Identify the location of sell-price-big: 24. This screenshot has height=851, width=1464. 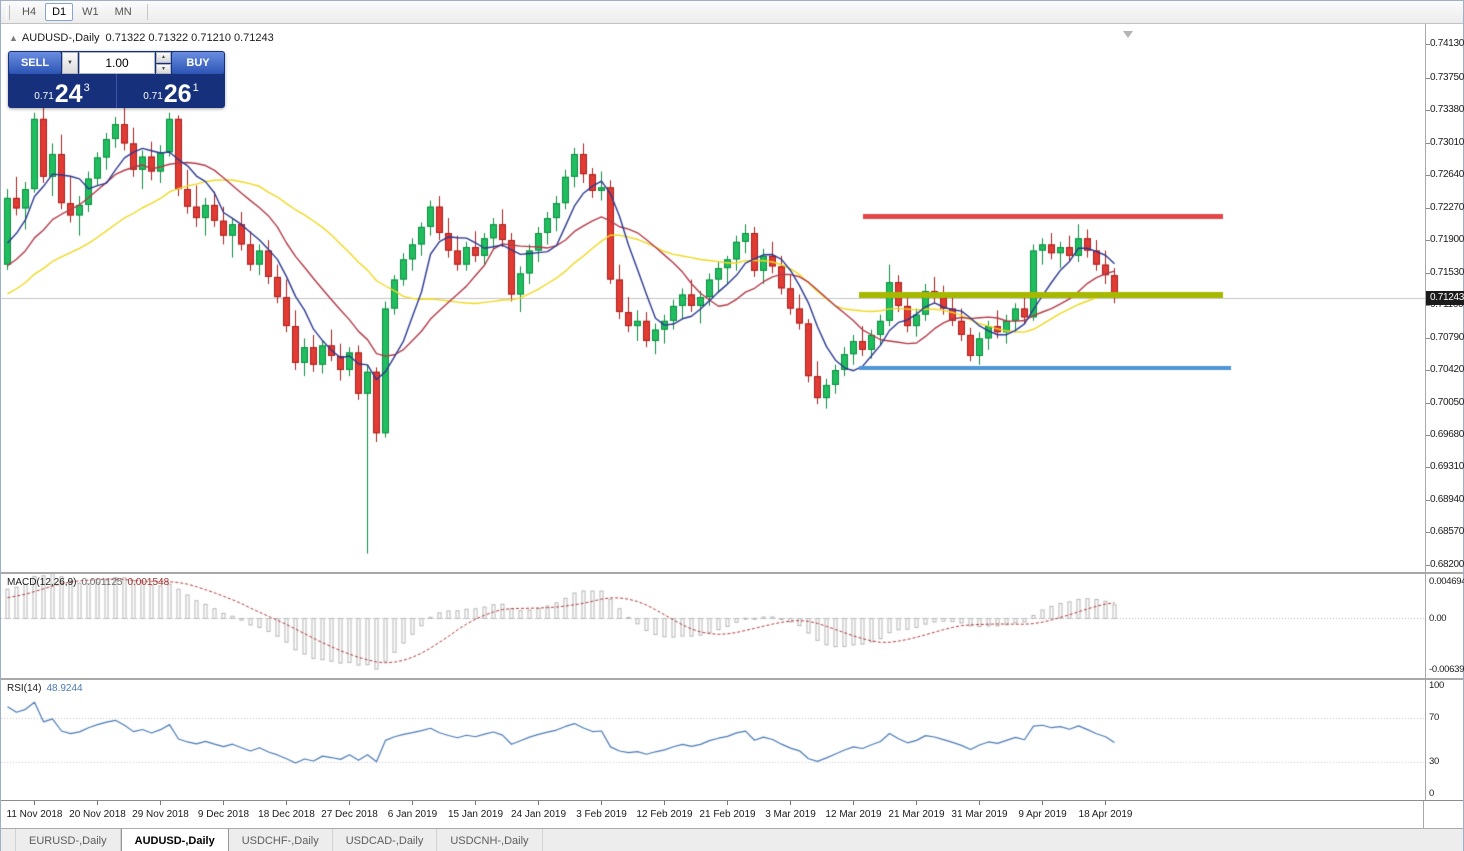
(68, 94).